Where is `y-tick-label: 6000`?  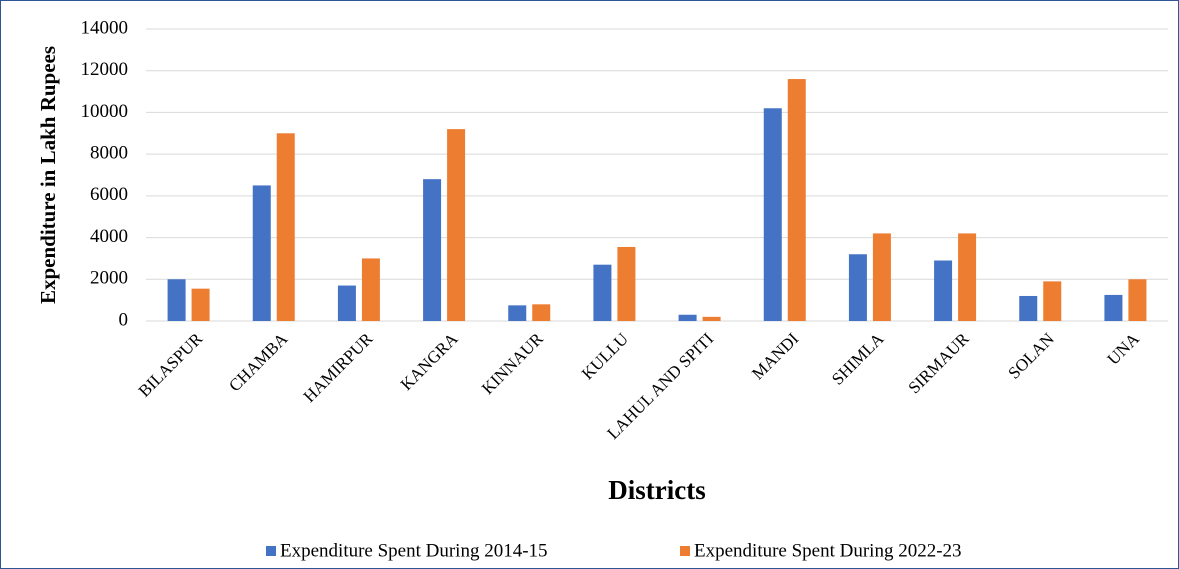
y-tick-label: 6000 is located at coordinates (109, 194).